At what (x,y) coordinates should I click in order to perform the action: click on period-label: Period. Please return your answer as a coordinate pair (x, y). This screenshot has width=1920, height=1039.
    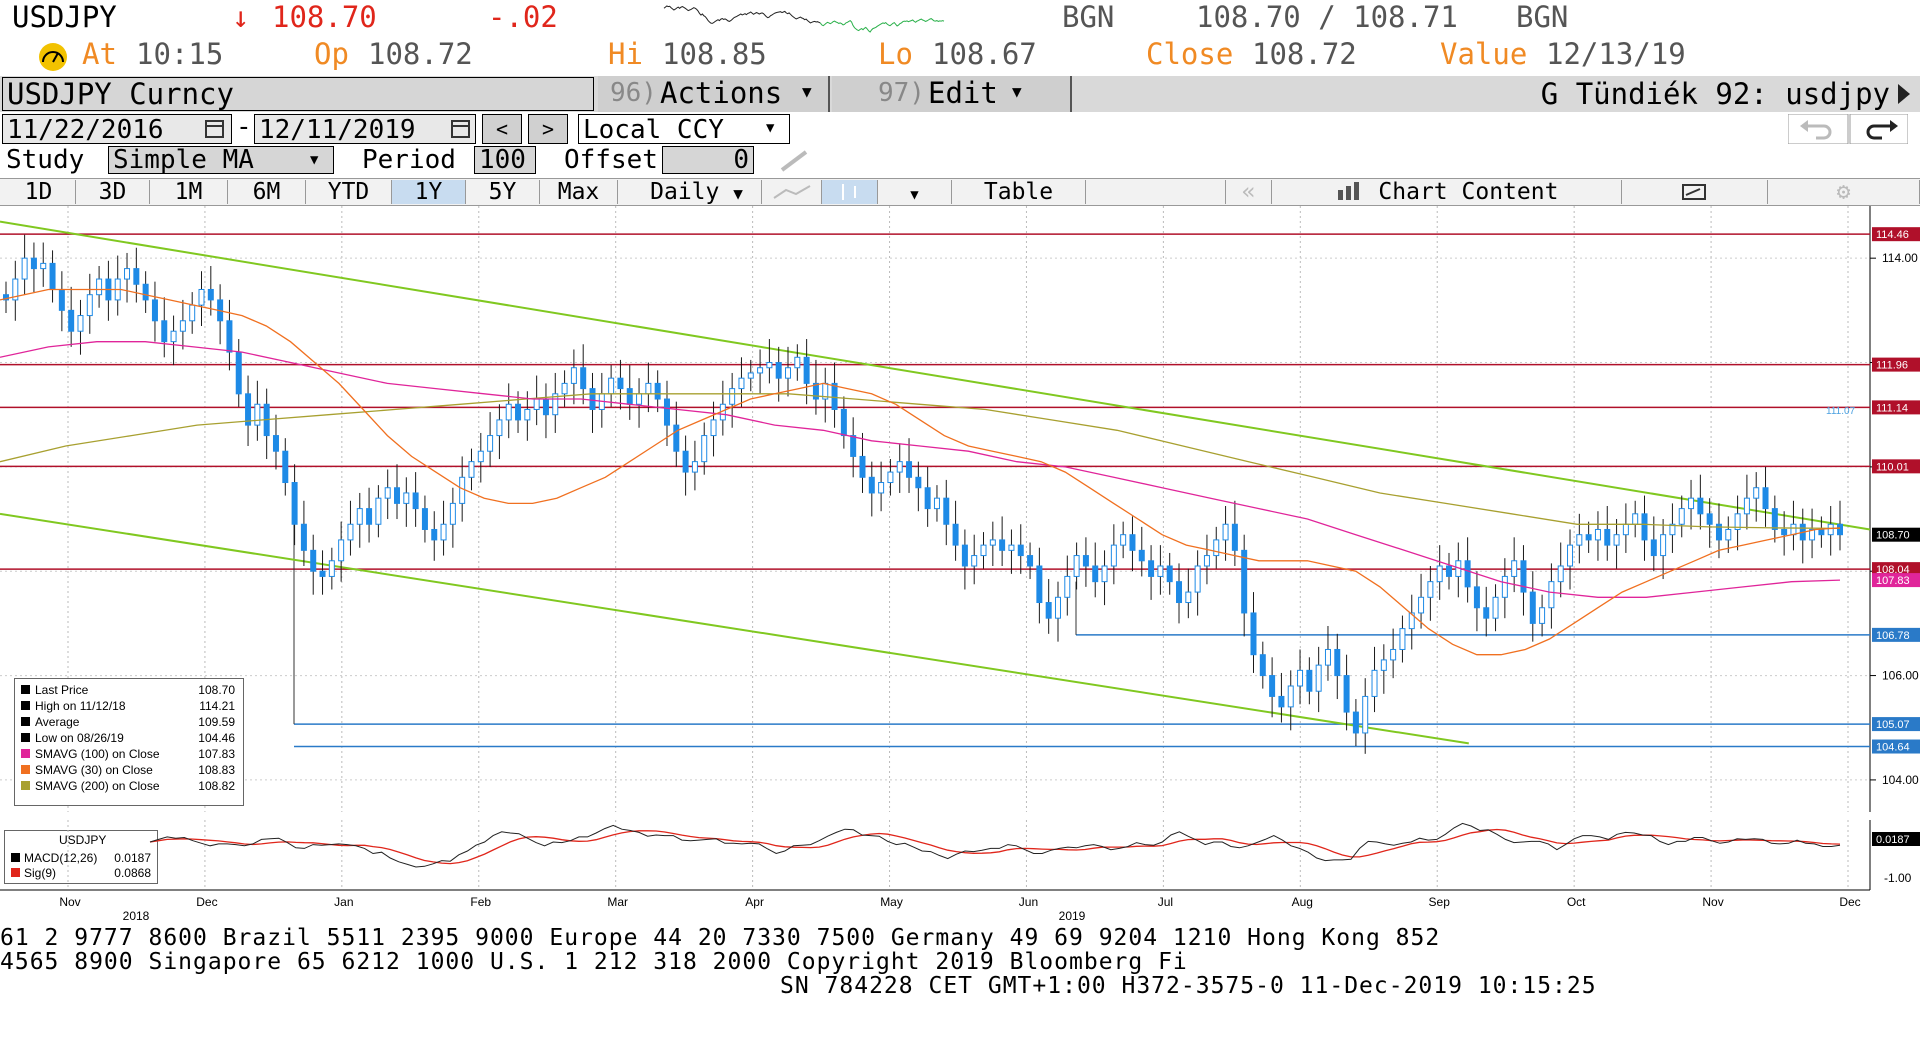
    Looking at the image, I should click on (409, 160).